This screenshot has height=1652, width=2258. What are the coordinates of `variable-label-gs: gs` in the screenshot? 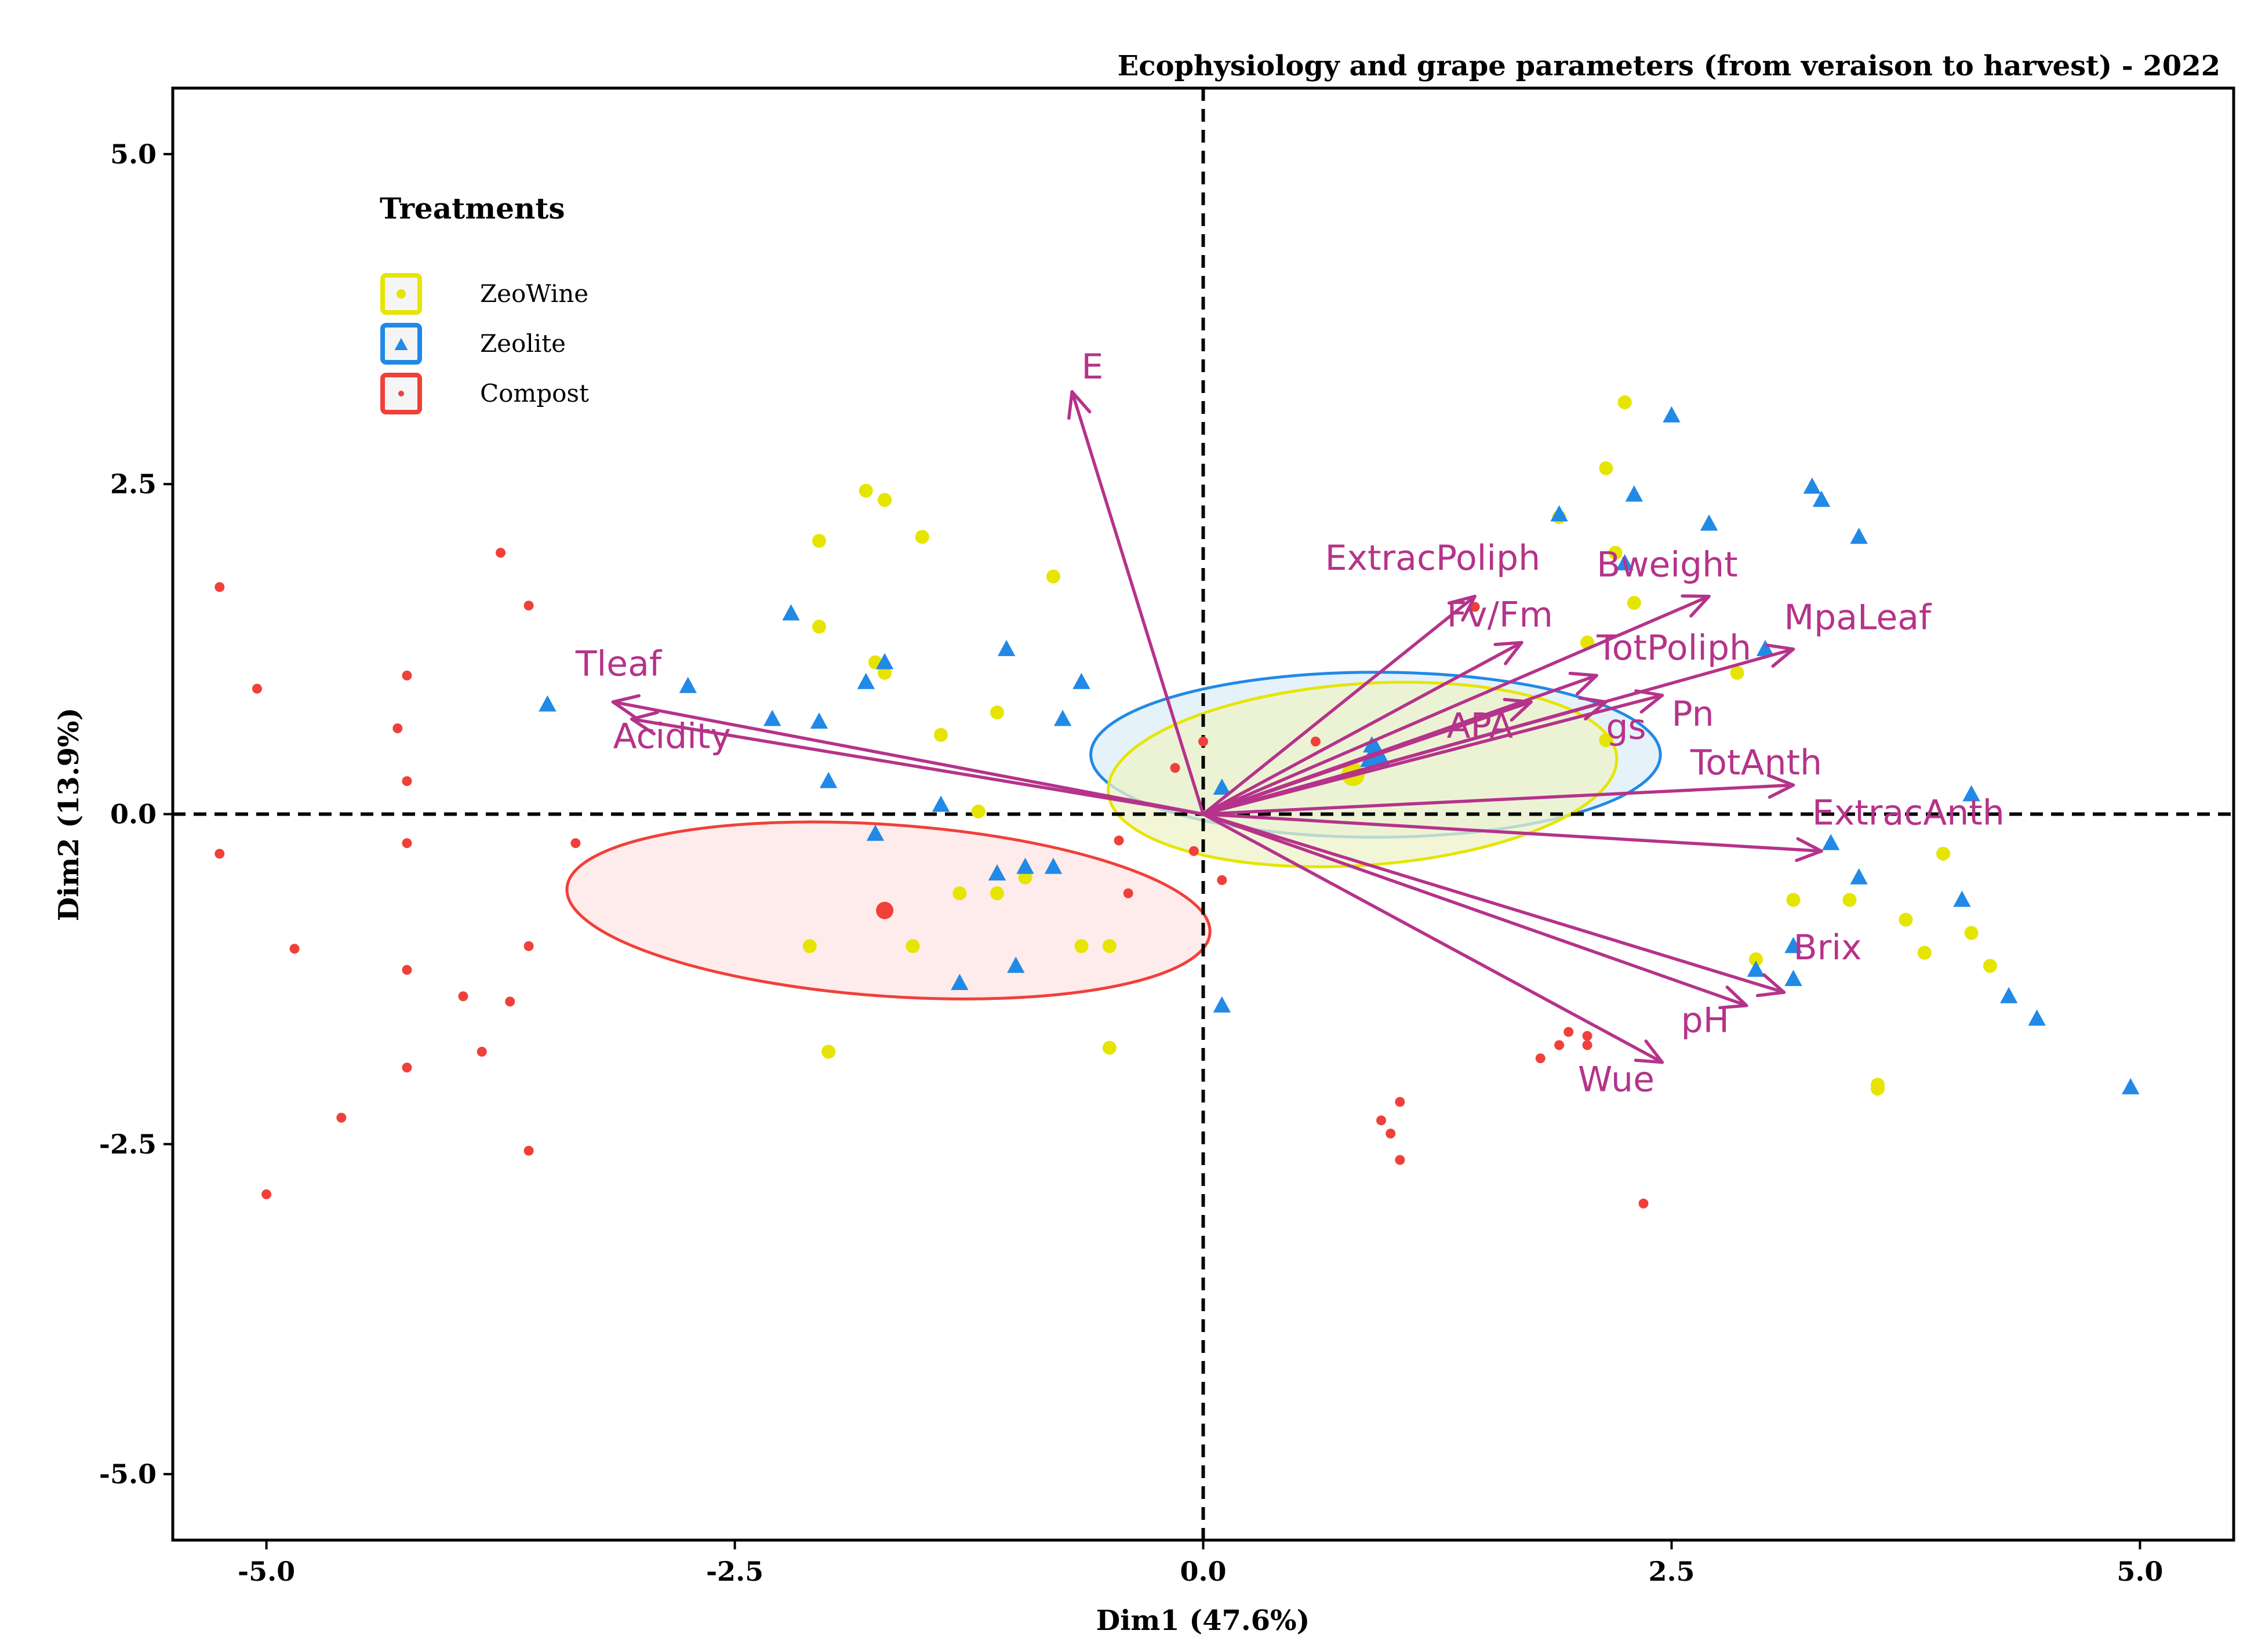 It's located at (1626, 727).